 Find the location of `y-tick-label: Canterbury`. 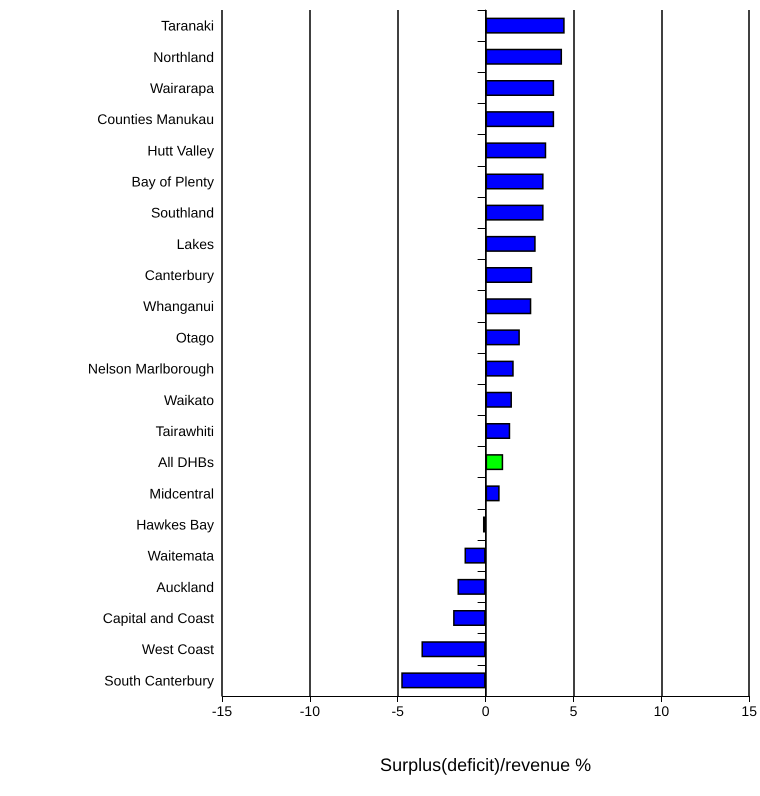

y-tick-label: Canterbury is located at coordinates (179, 275).